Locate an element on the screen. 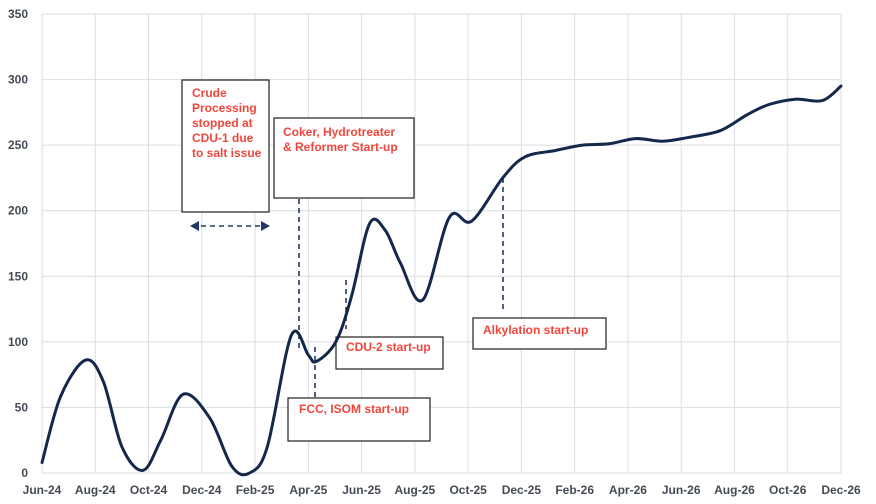  annotation-4: FCC, ISOM start-up is located at coordinates (359, 419).